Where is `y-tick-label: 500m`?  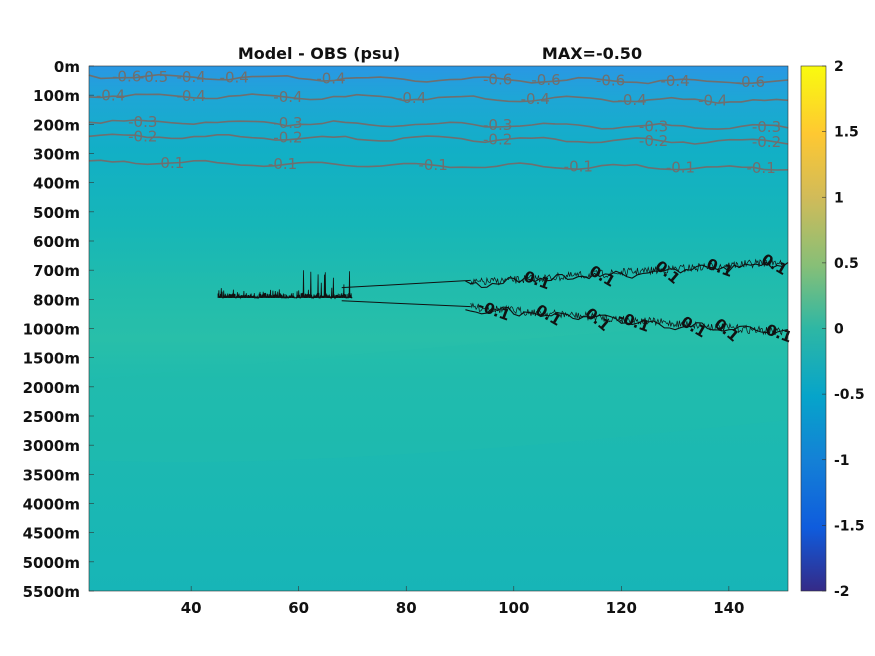
y-tick-label: 500m is located at coordinates (56, 213).